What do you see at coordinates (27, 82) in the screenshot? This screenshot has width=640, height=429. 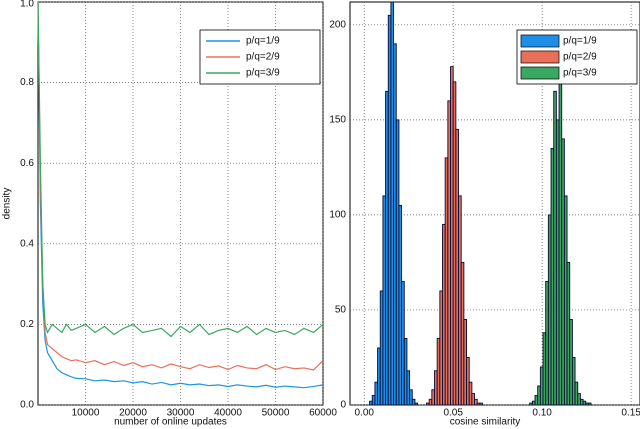 I see `y-tick-label: 0.8` at bounding box center [27, 82].